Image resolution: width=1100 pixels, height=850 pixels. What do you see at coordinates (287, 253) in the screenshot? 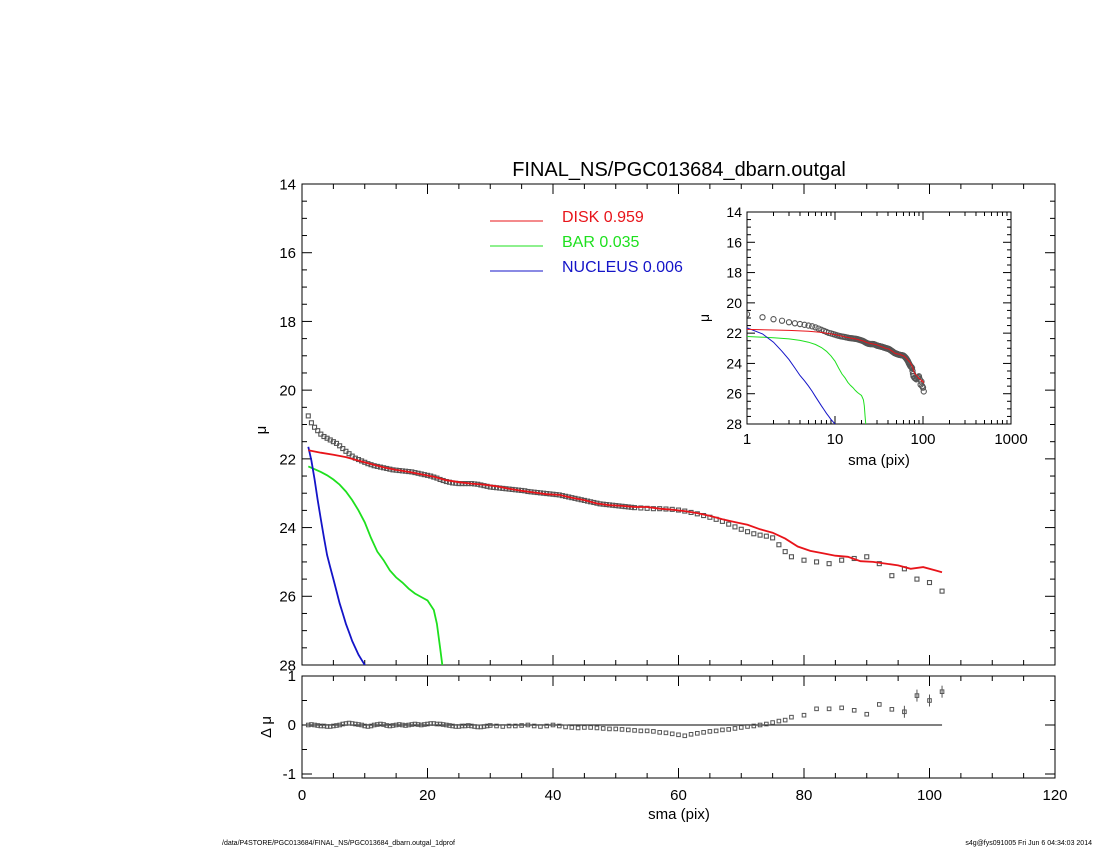
I see `y-tick-label: 16` at bounding box center [287, 253].